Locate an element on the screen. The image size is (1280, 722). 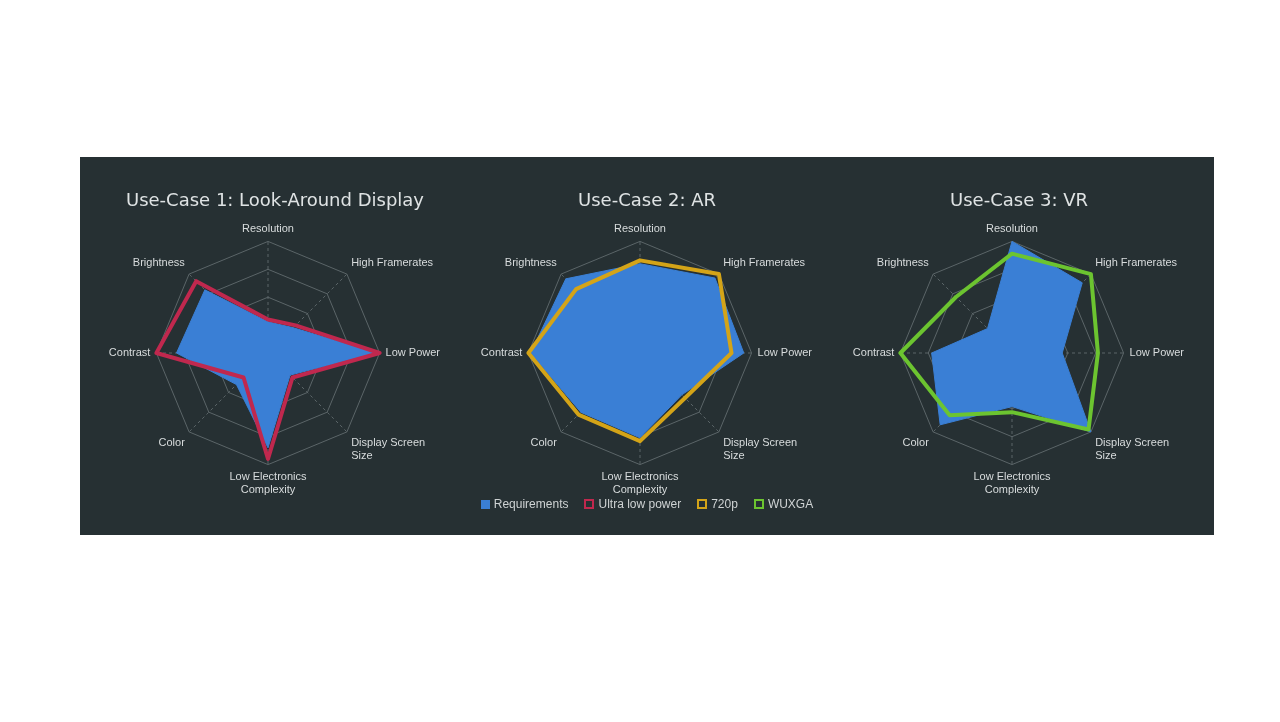
legend-label: 720p is located at coordinates (724, 504).